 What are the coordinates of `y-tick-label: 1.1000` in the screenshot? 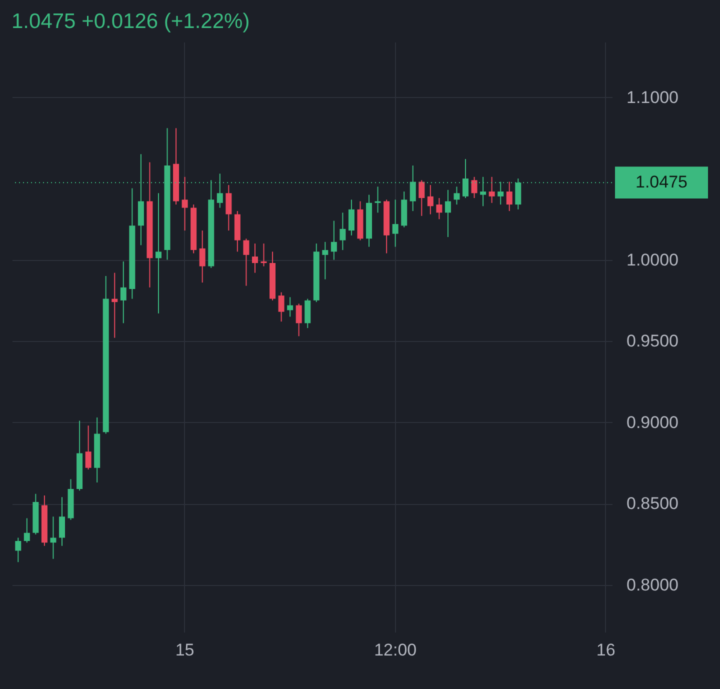 It's located at (652, 97).